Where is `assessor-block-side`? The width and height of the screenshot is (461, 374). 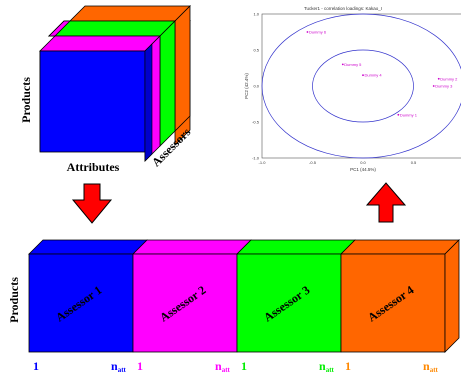
assessor-block-side is located at coordinates (452, 296).